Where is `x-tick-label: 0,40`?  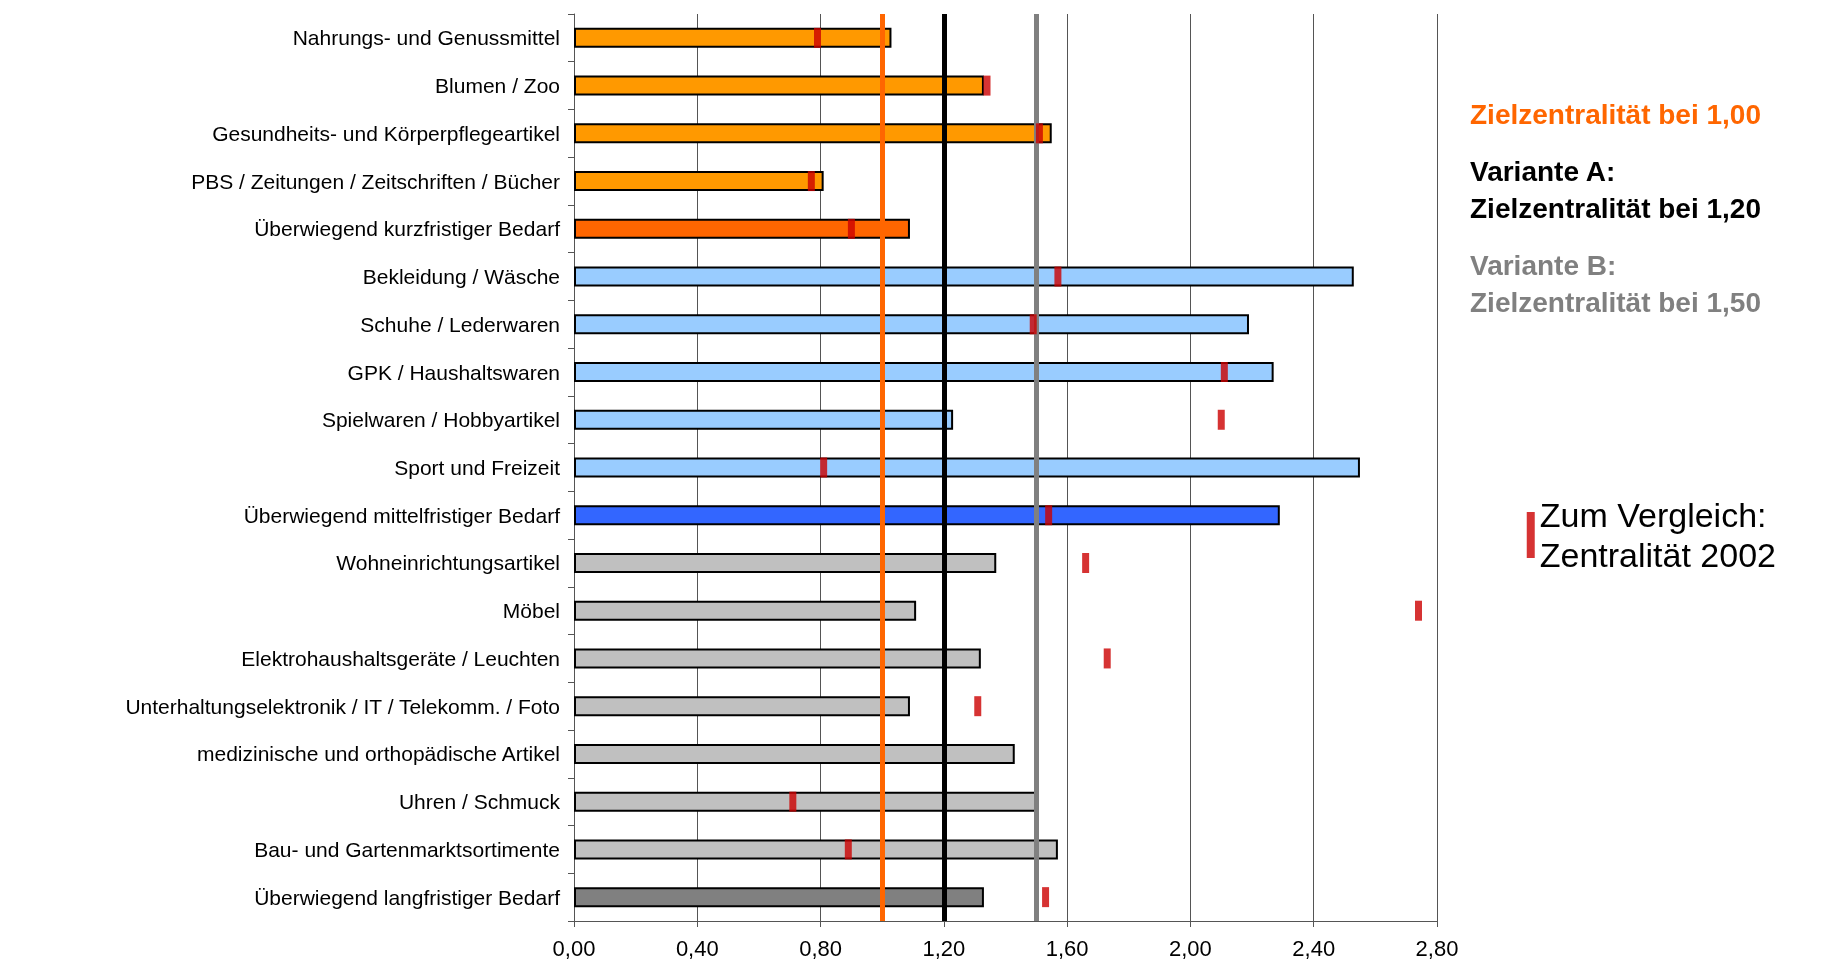
x-tick-label: 0,40 is located at coordinates (697, 948).